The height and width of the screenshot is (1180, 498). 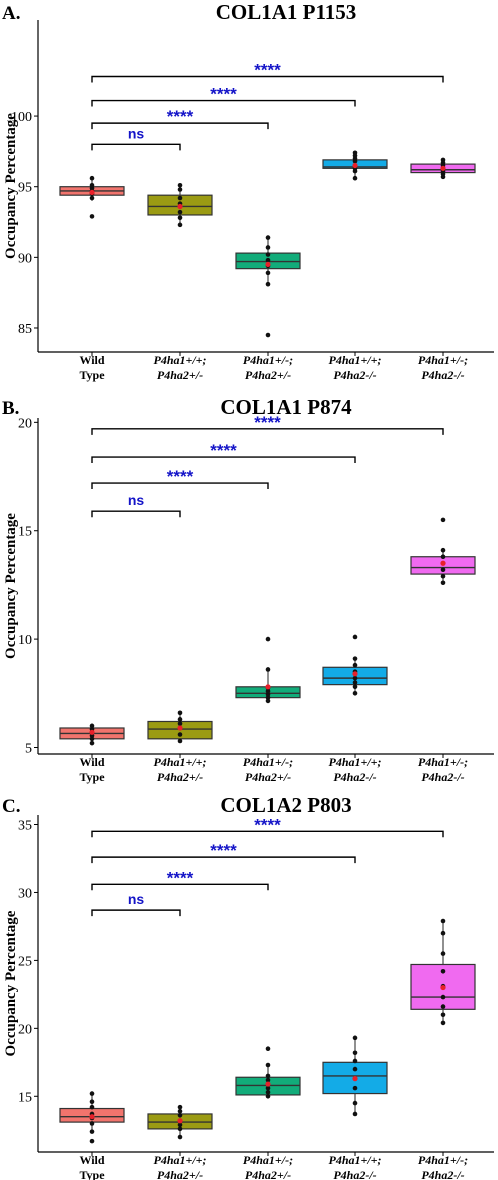 I want to click on y-axis-label: Occupancy Percentage, so click(x=11, y=983).